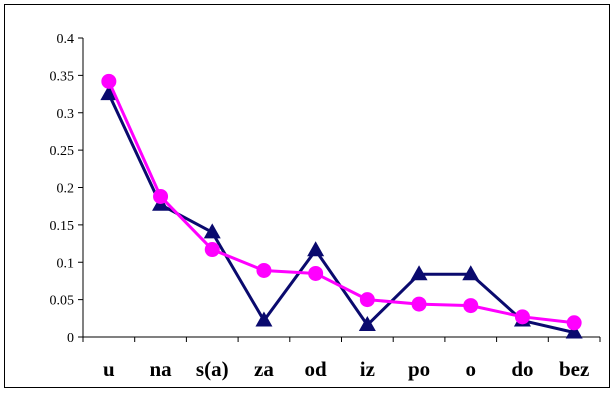 The image size is (616, 394). I want to click on x-category-label: bez, so click(574, 369).